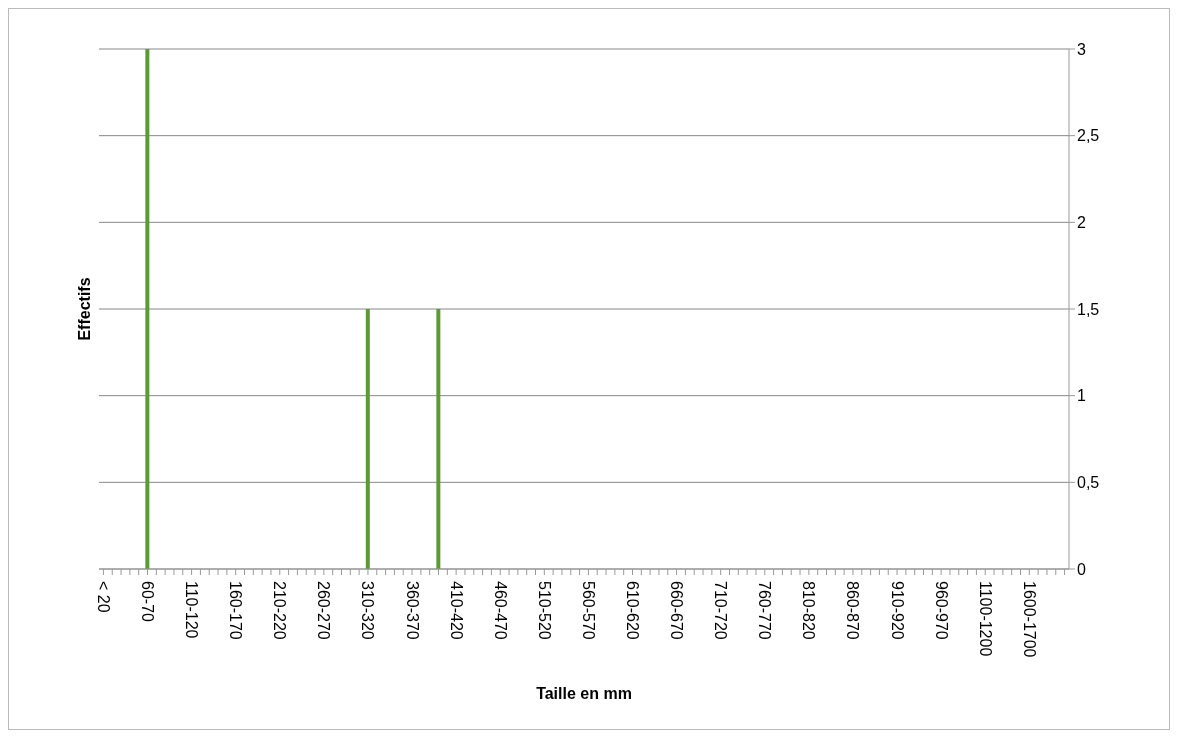 The height and width of the screenshot is (739, 1181). Describe the element at coordinates (500, 610) in the screenshot. I see `x-tick-label: 460-470` at that location.